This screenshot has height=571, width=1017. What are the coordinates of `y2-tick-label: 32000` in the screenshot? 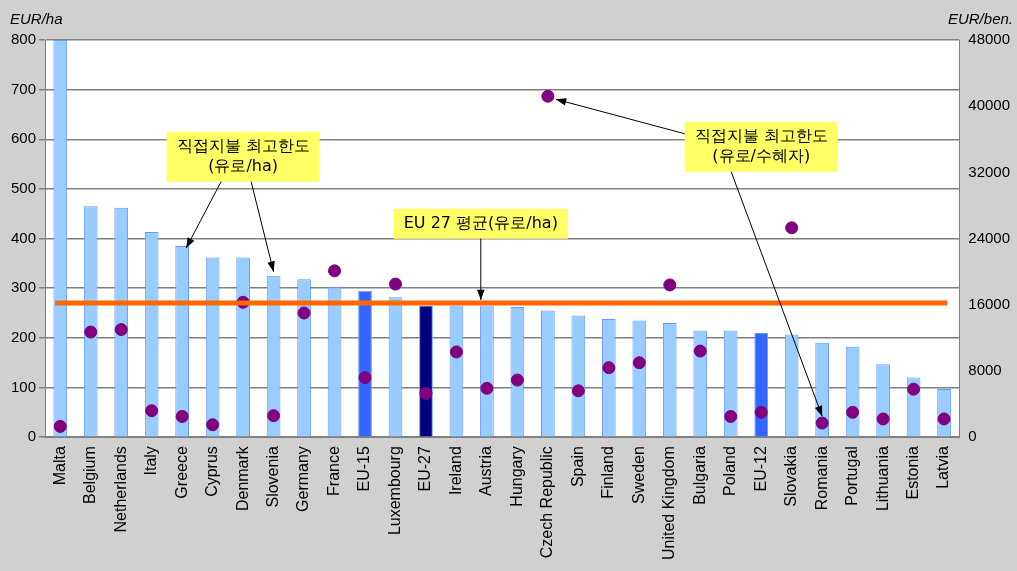 It's located at (989, 171).